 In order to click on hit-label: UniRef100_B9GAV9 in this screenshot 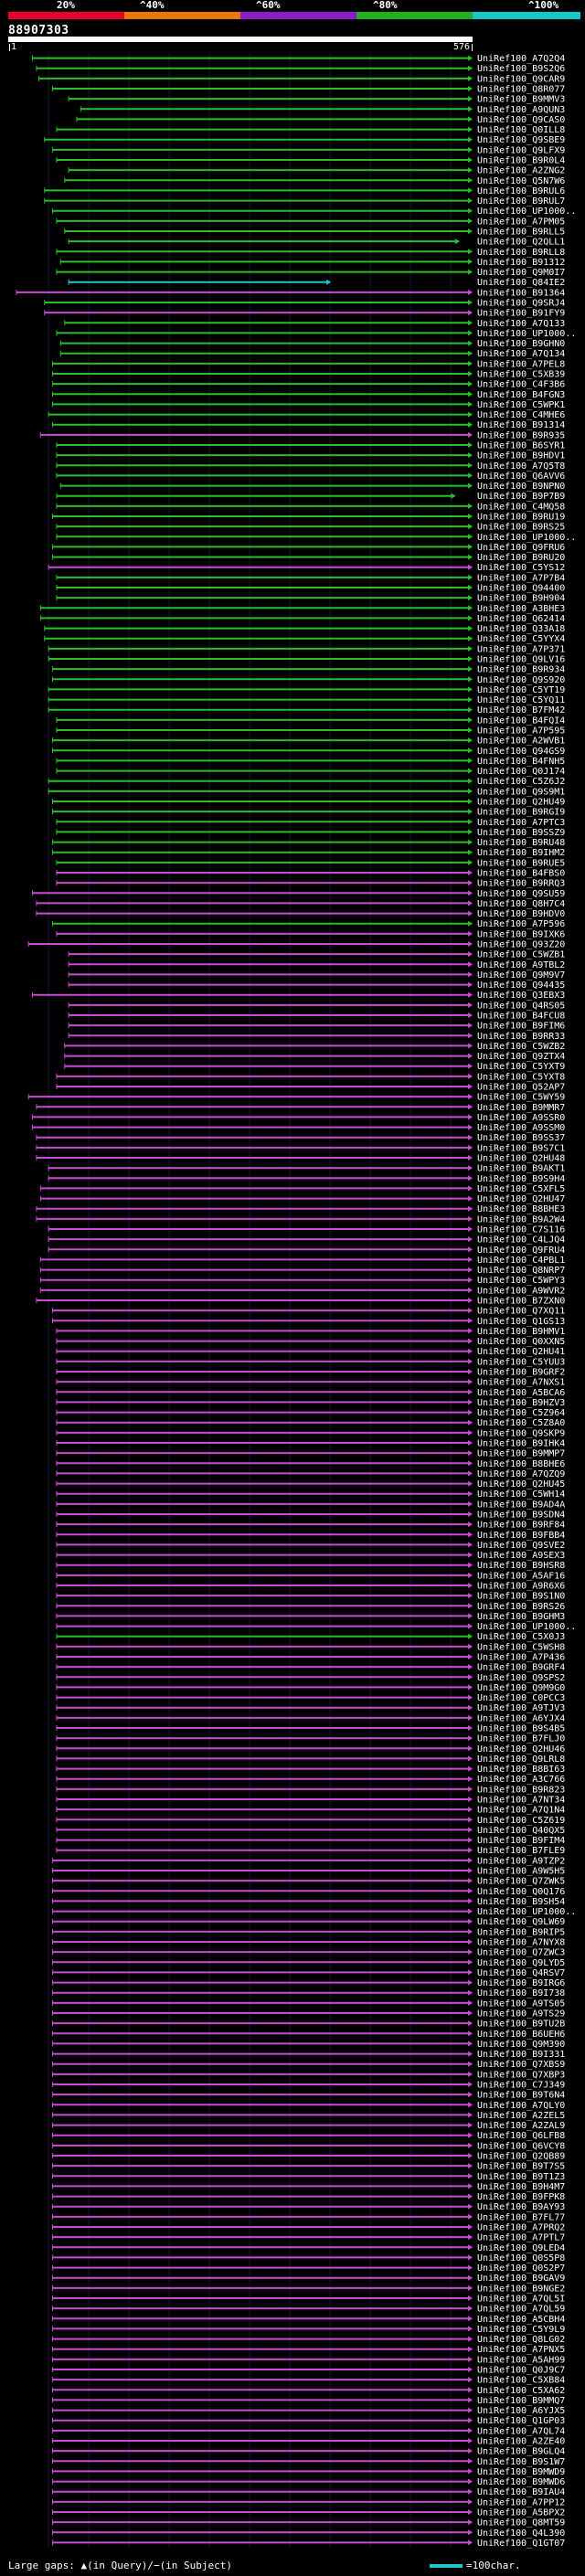, I will do `click(521, 2279)`.